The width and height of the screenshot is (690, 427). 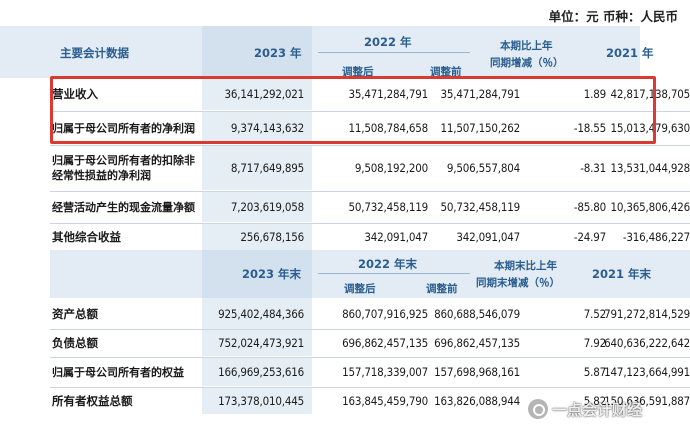 I want to click on highlight-box, so click(x=353, y=110).